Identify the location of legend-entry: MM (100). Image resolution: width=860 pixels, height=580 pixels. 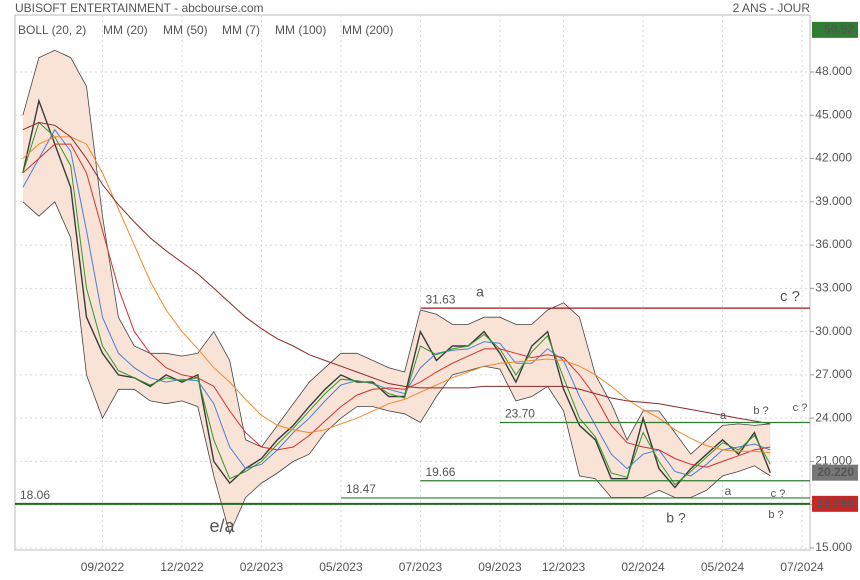
(300, 30).